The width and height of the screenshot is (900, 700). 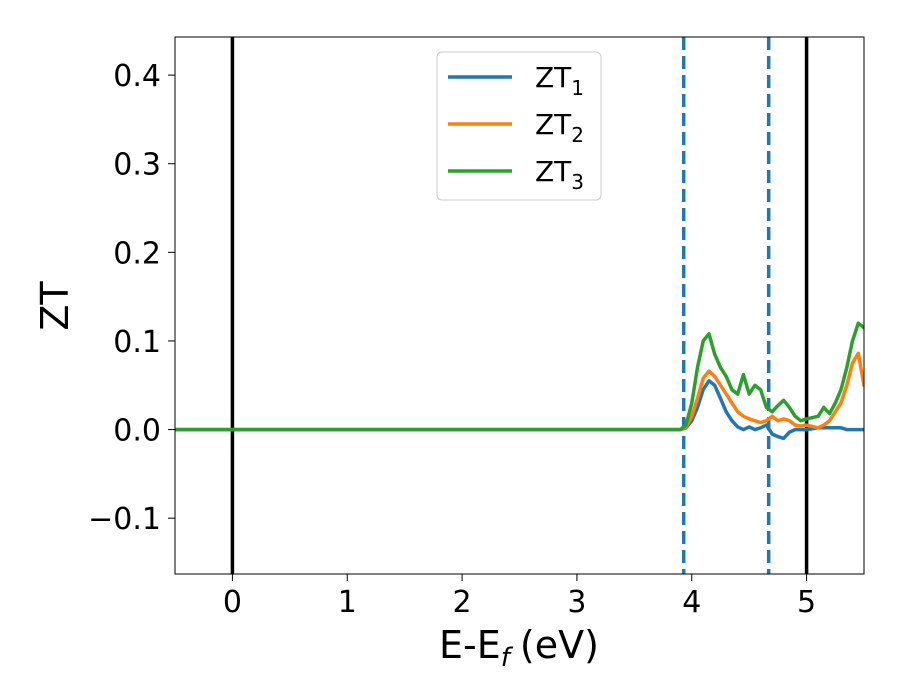 I want to click on legend-label-2: ZT2, so click(x=559, y=127).